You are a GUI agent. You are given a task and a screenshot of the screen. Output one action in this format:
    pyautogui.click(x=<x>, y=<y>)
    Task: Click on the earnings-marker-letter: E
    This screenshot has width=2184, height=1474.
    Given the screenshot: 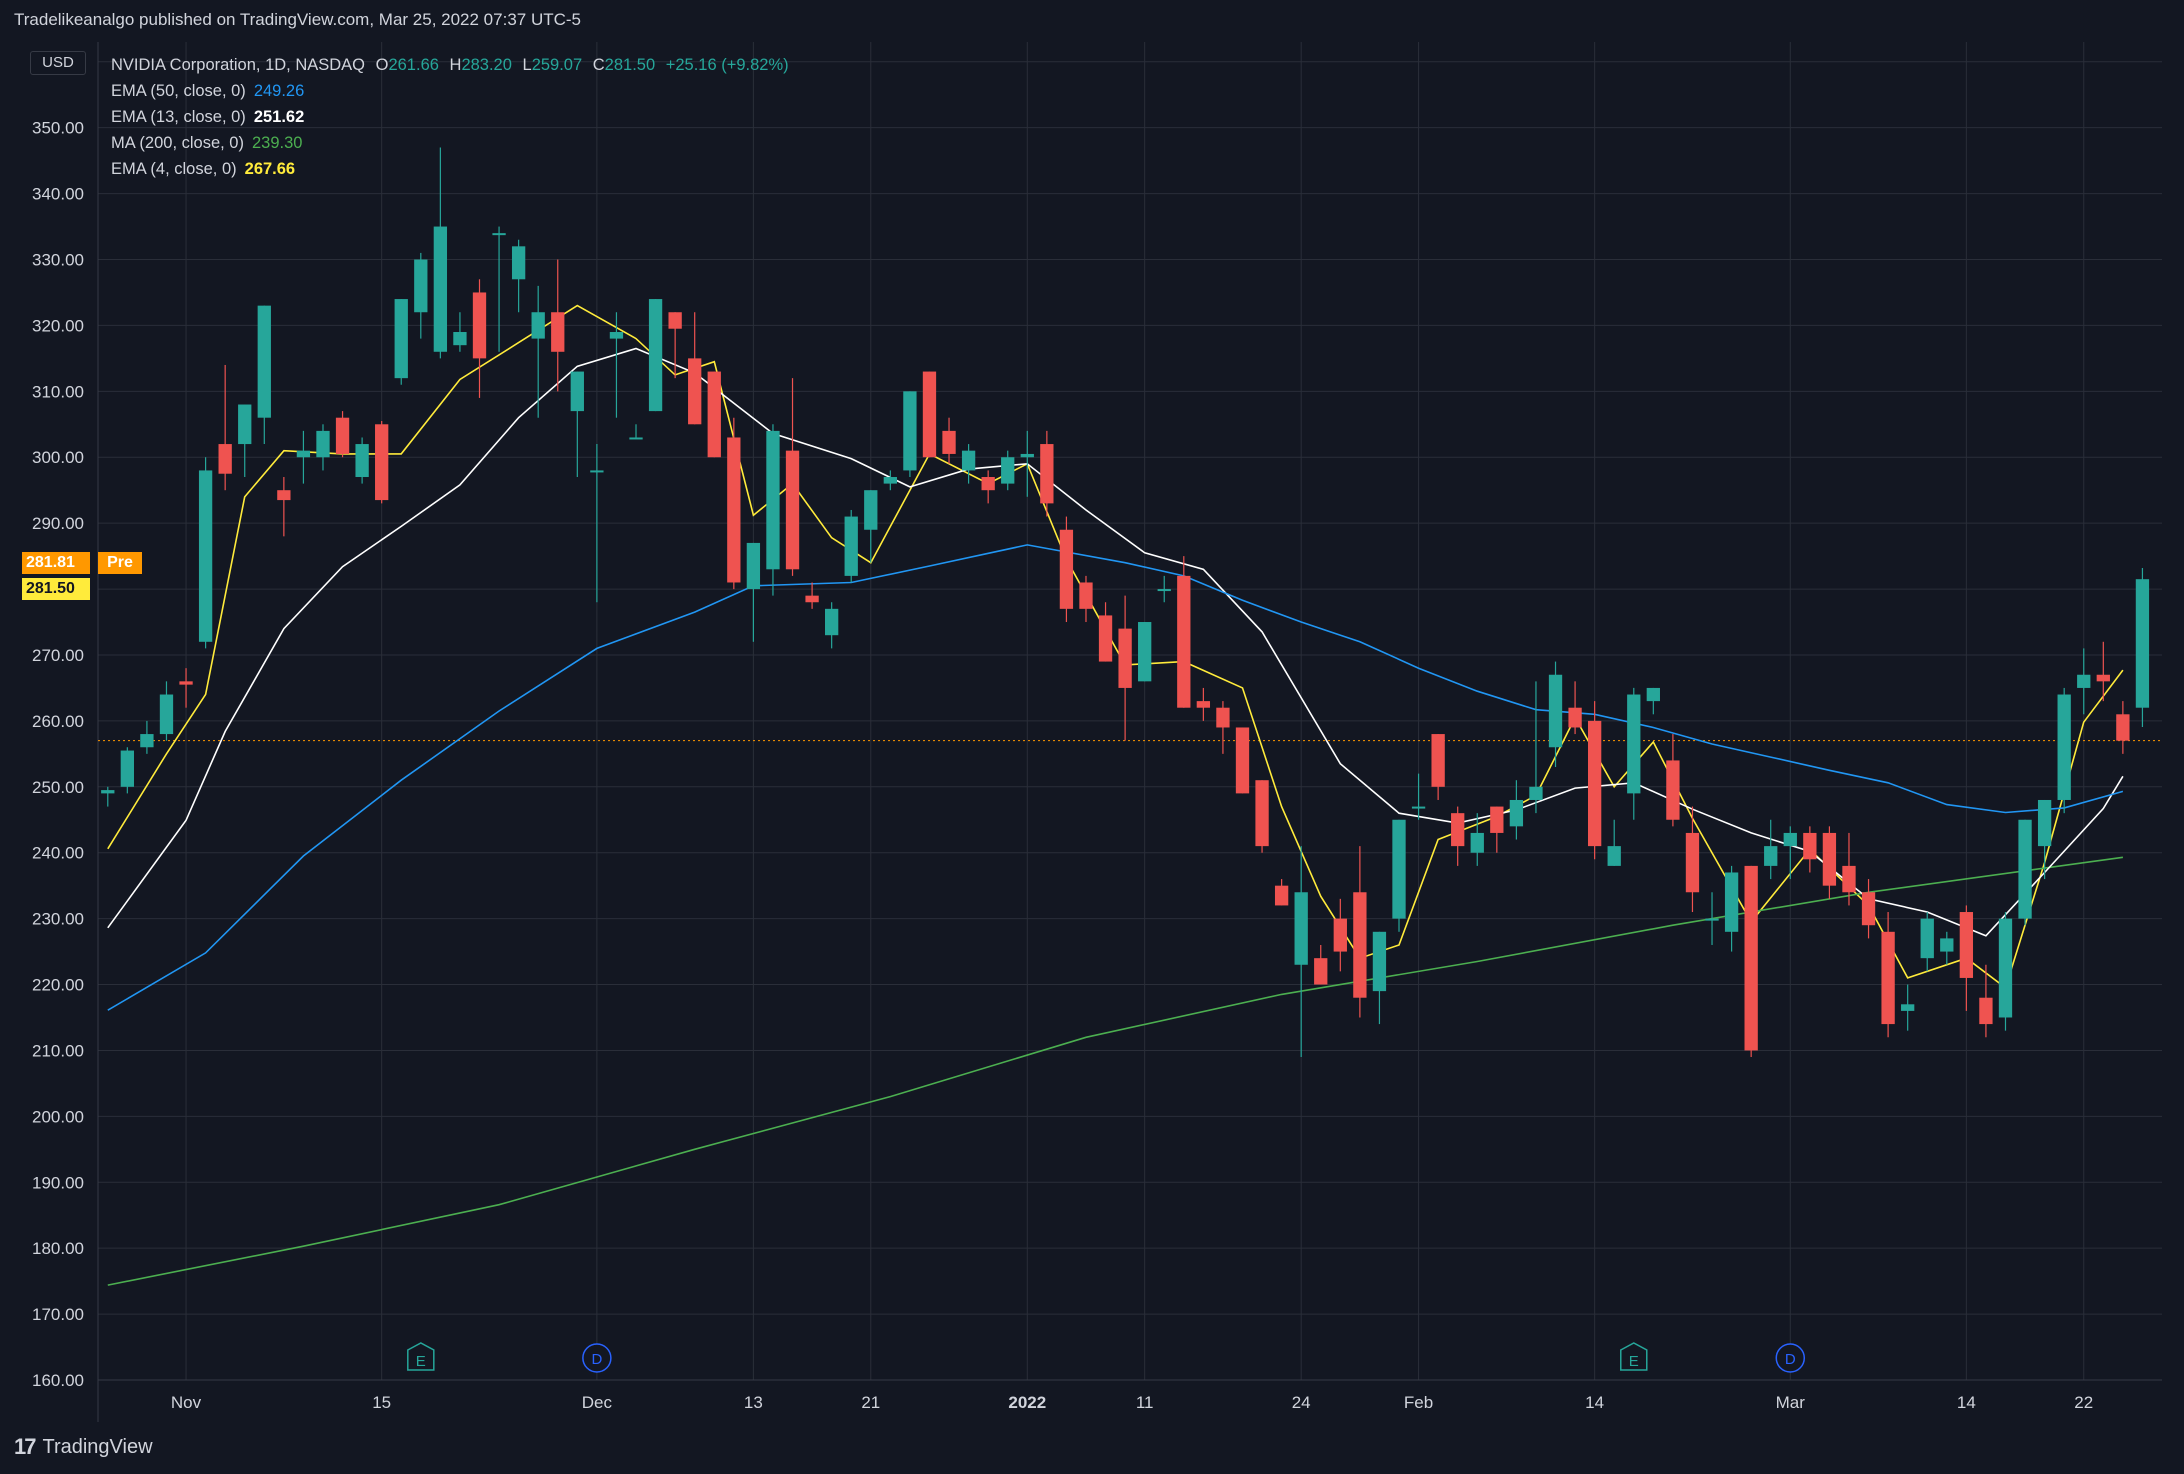 What is the action you would take?
    pyautogui.click(x=1634, y=1361)
    